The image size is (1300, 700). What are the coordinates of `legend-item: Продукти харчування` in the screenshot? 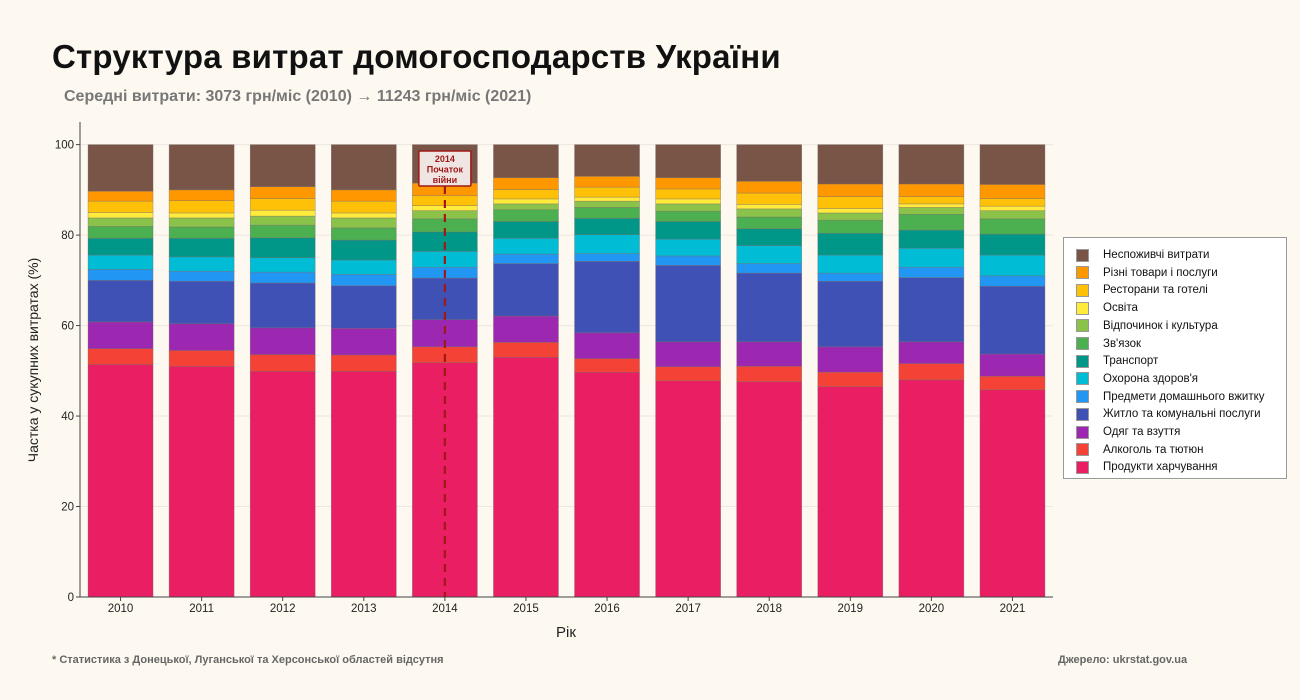 It's located at (1147, 467).